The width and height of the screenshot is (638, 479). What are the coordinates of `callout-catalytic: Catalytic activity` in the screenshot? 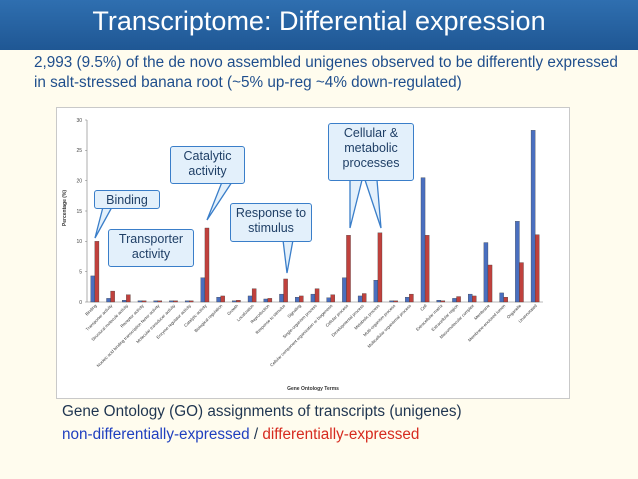 It's located at (207, 165).